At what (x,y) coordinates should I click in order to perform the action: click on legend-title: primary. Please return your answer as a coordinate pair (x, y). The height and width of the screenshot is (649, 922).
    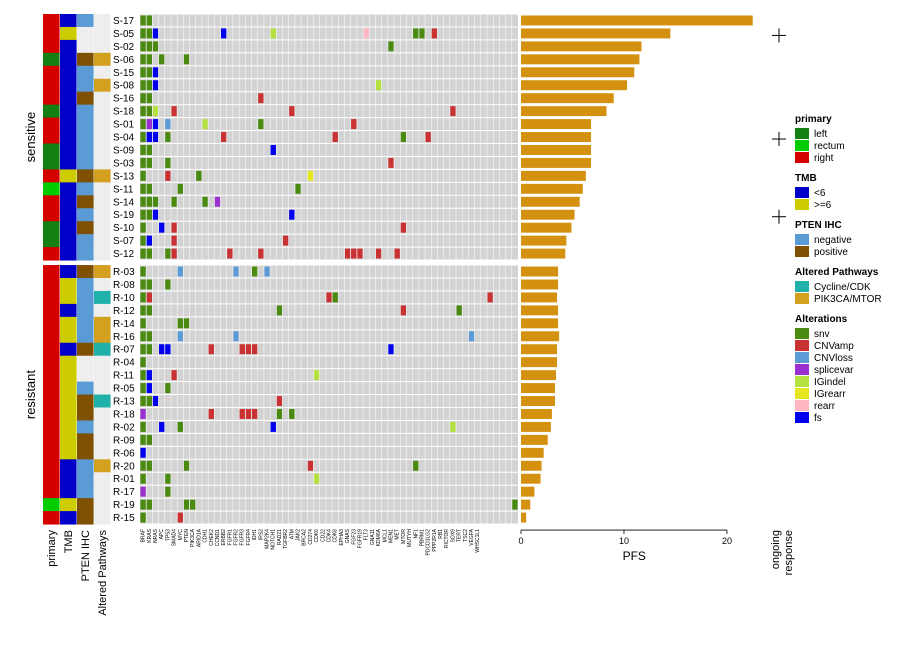
    Looking at the image, I should click on (813, 119).